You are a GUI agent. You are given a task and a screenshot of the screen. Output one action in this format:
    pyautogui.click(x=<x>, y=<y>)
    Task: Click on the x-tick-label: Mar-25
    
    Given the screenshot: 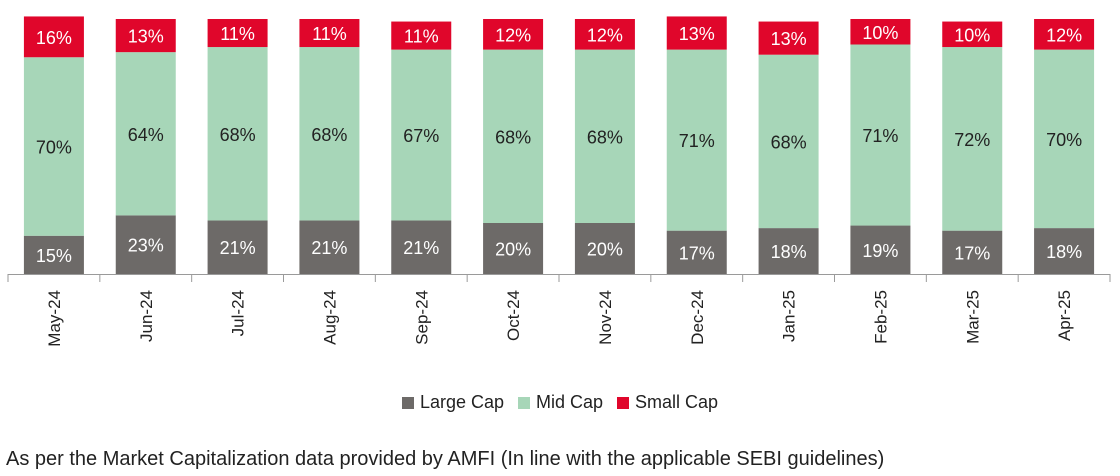 What is the action you would take?
    pyautogui.click(x=972, y=317)
    